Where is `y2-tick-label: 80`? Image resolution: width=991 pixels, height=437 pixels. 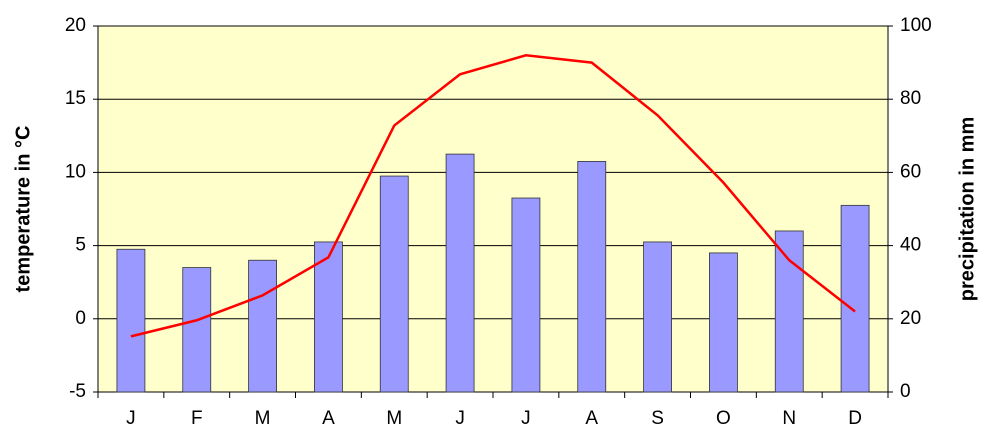
y2-tick-label: 80 is located at coordinates (910, 98).